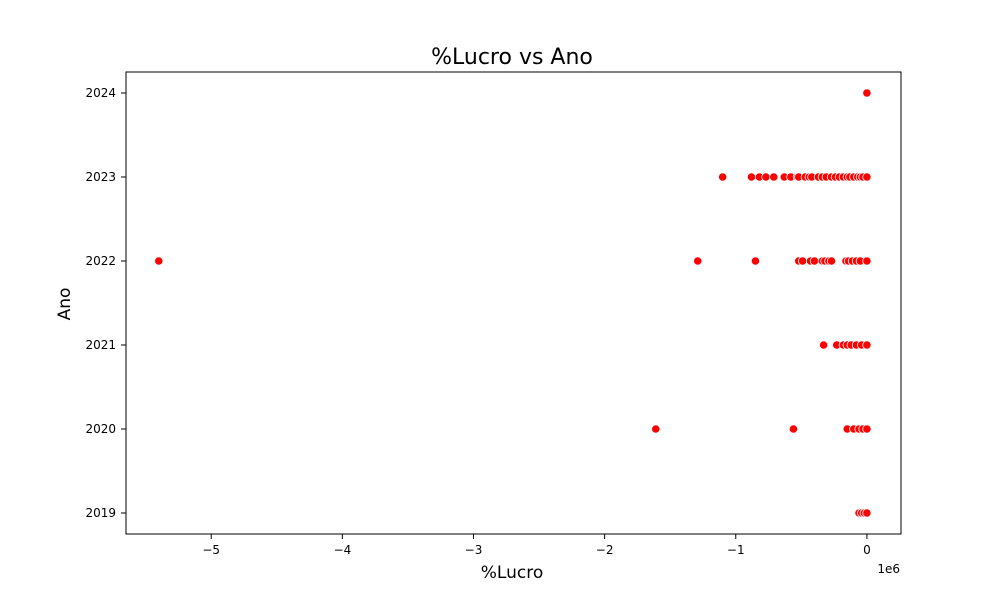 The height and width of the screenshot is (600, 1000). Describe the element at coordinates (100, 513) in the screenshot. I see `y-tick-label: 2019` at that location.